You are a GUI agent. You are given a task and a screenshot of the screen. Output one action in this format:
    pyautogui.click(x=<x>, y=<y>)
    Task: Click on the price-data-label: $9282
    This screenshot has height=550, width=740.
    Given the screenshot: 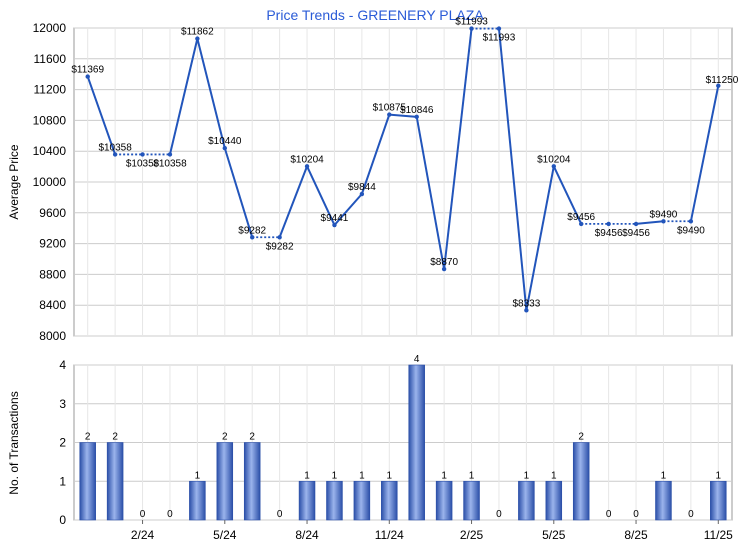 What is the action you would take?
    pyautogui.click(x=252, y=230)
    